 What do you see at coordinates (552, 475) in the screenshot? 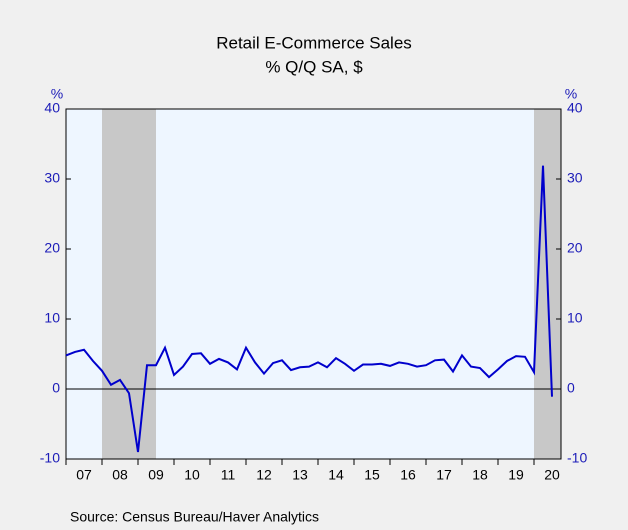
I see `x-tick-label: 20` at bounding box center [552, 475].